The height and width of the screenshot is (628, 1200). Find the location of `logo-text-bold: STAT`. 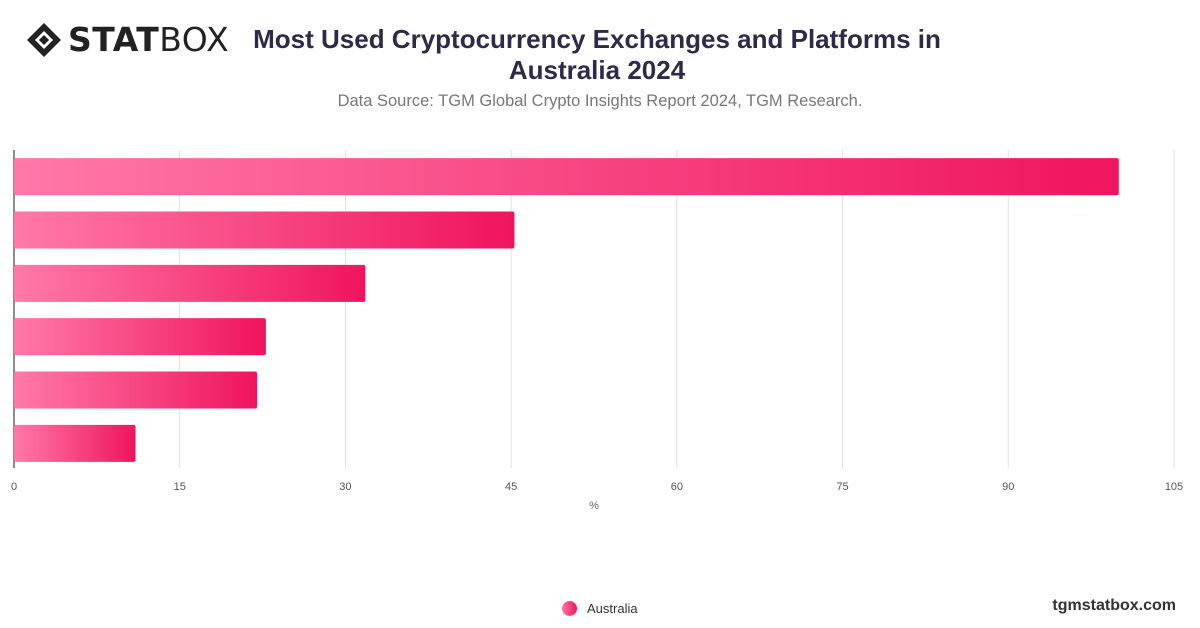

logo-text-bold: STAT is located at coordinates (114, 39).